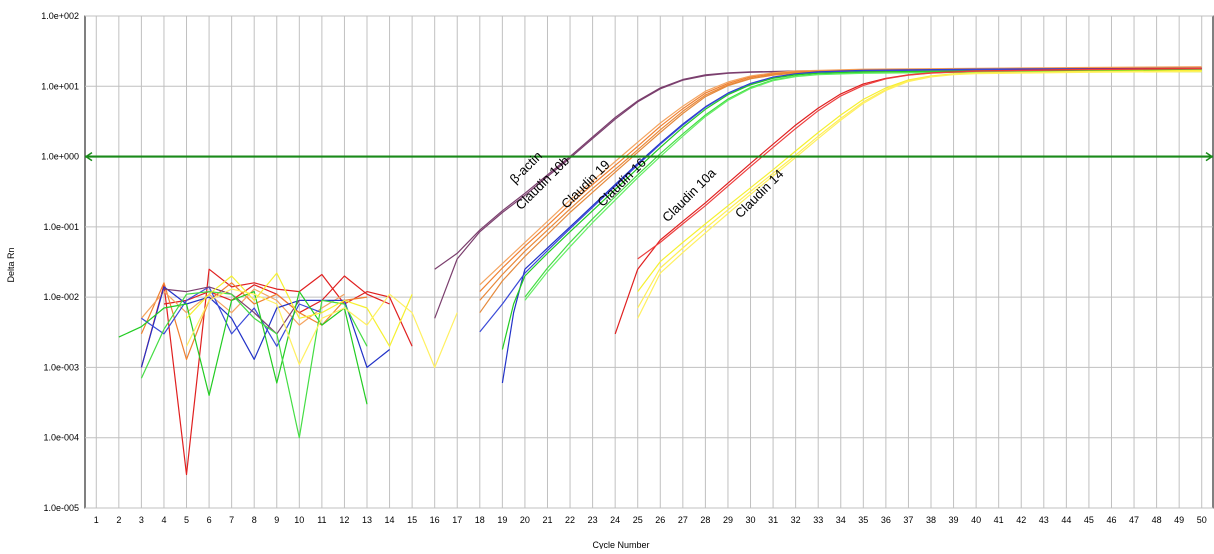 The width and height of the screenshot is (1214, 554). What do you see at coordinates (457, 520) in the screenshot?
I see `x-tick-label: 17` at bounding box center [457, 520].